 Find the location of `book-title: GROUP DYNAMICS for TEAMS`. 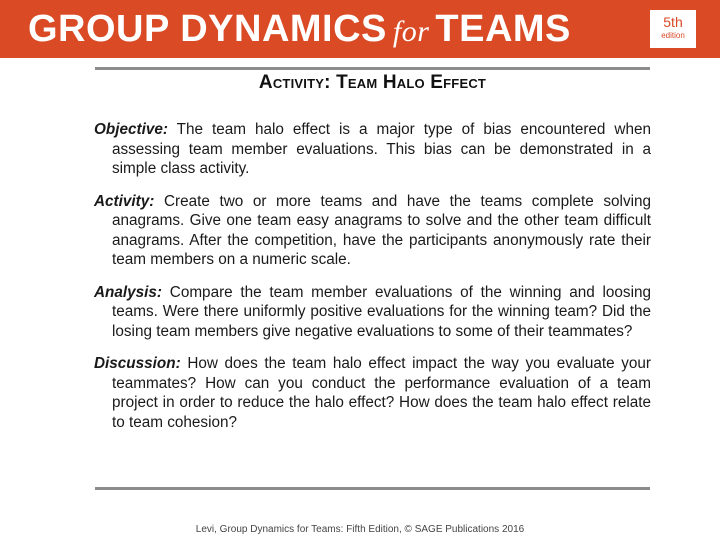

book-title: GROUP DYNAMICS for TEAMS is located at coordinates (299, 30).